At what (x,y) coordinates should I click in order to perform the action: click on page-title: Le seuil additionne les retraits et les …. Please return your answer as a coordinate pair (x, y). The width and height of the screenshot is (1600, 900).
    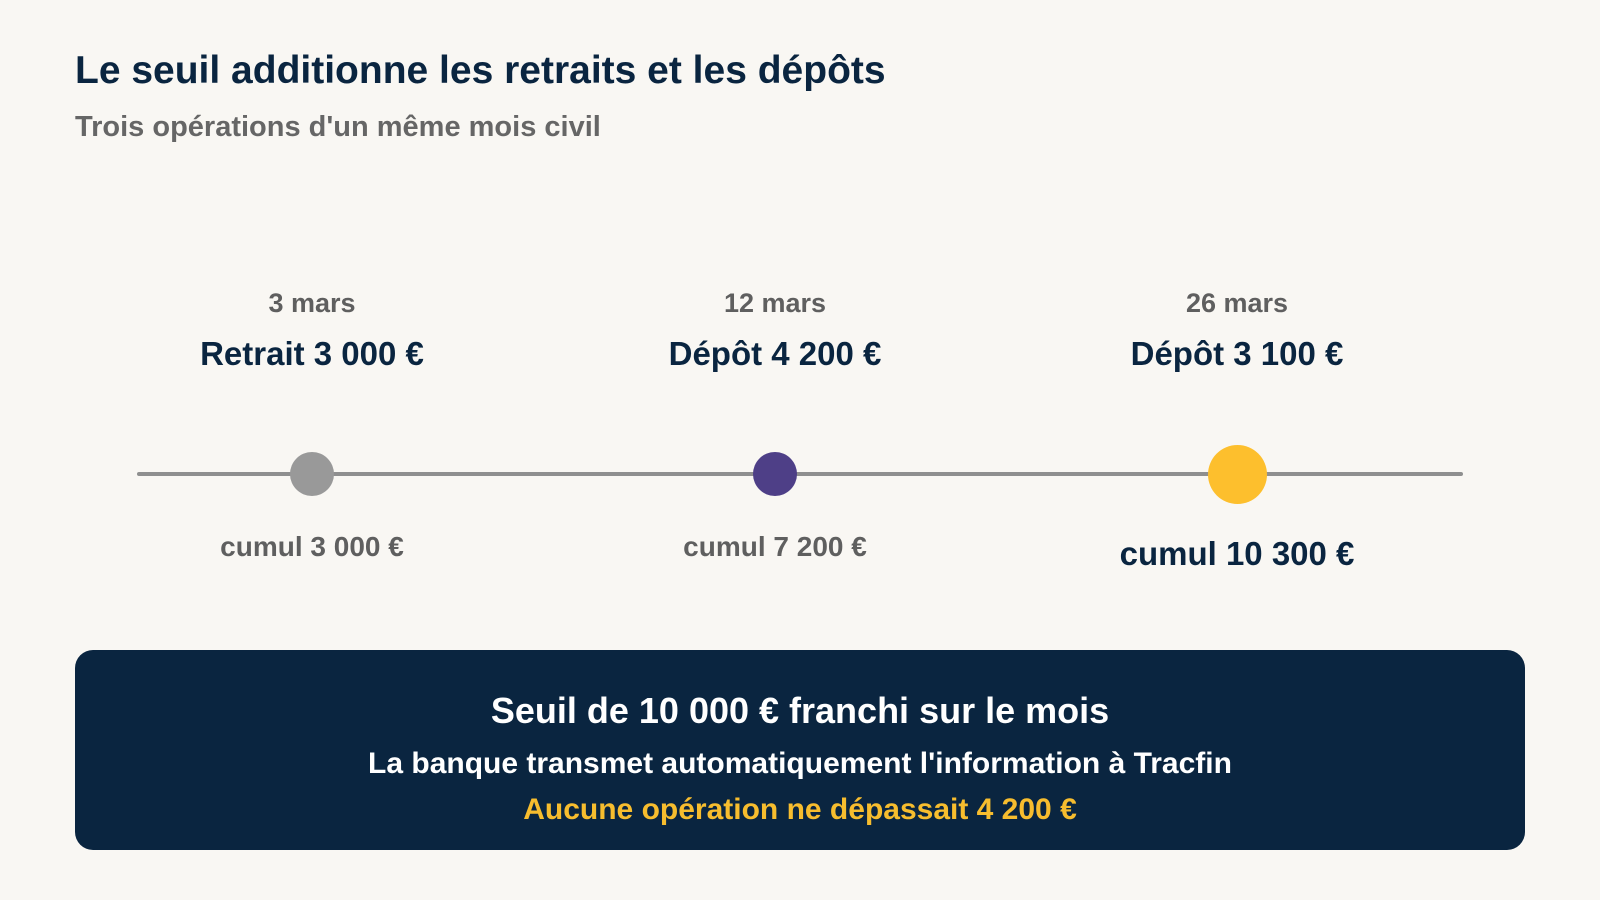
    Looking at the image, I should click on (480, 70).